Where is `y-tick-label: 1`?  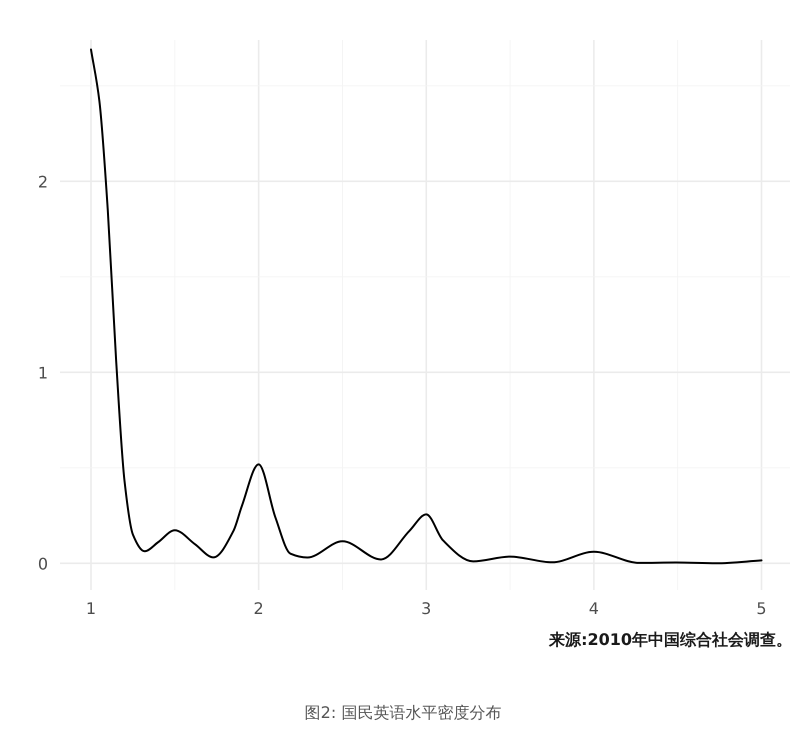 y-tick-label: 1 is located at coordinates (43, 372).